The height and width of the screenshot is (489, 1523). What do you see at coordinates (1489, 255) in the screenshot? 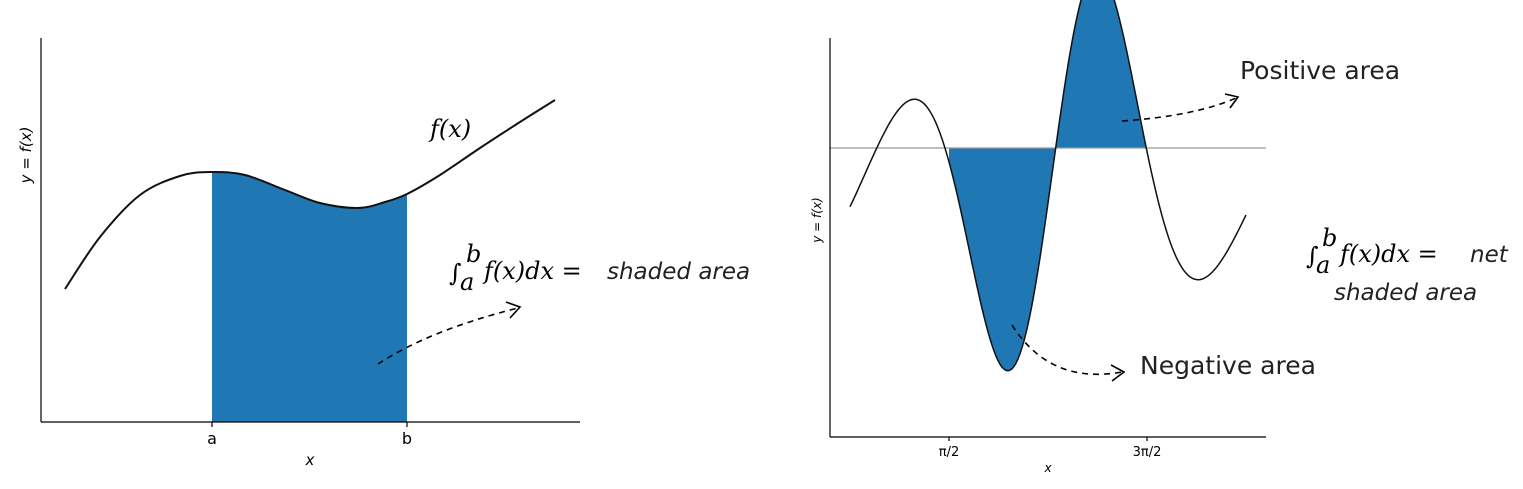
I see `net-word: net` at bounding box center [1489, 255].